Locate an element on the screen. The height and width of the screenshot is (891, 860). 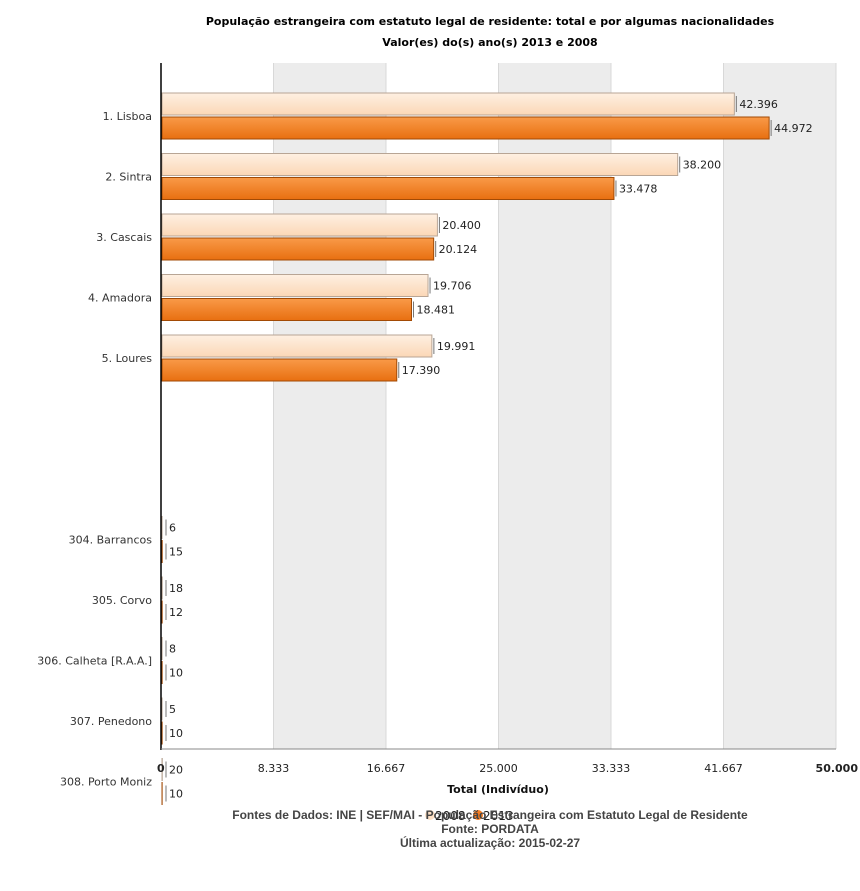
legend-item-2013: 2013 is located at coordinates (493, 816).